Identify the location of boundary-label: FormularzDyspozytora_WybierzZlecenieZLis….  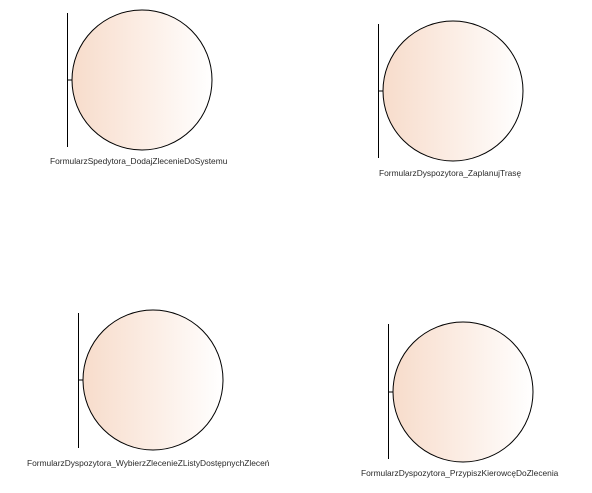
(148, 463).